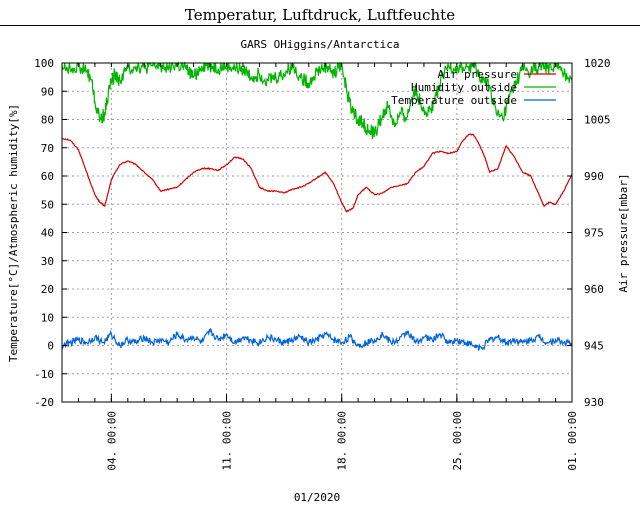  What do you see at coordinates (47, 176) in the screenshot?
I see `y-tick-label-left: 60` at bounding box center [47, 176].